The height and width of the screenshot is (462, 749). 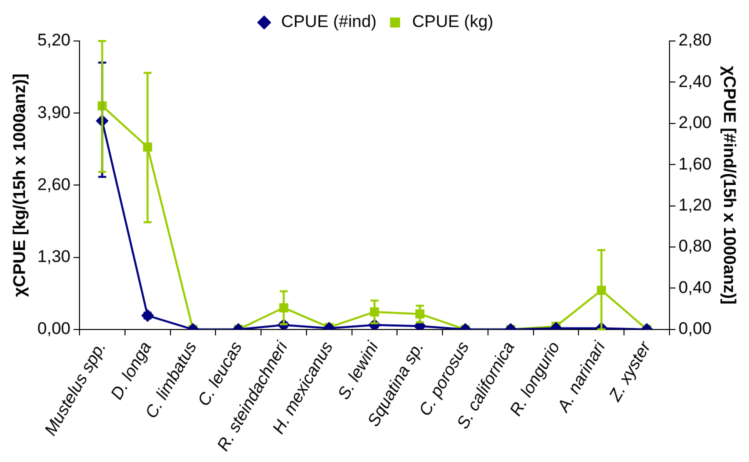 I want to click on y-axis-title: χCPUE [kg/(15h x 1000anz)], so click(x=19, y=185).